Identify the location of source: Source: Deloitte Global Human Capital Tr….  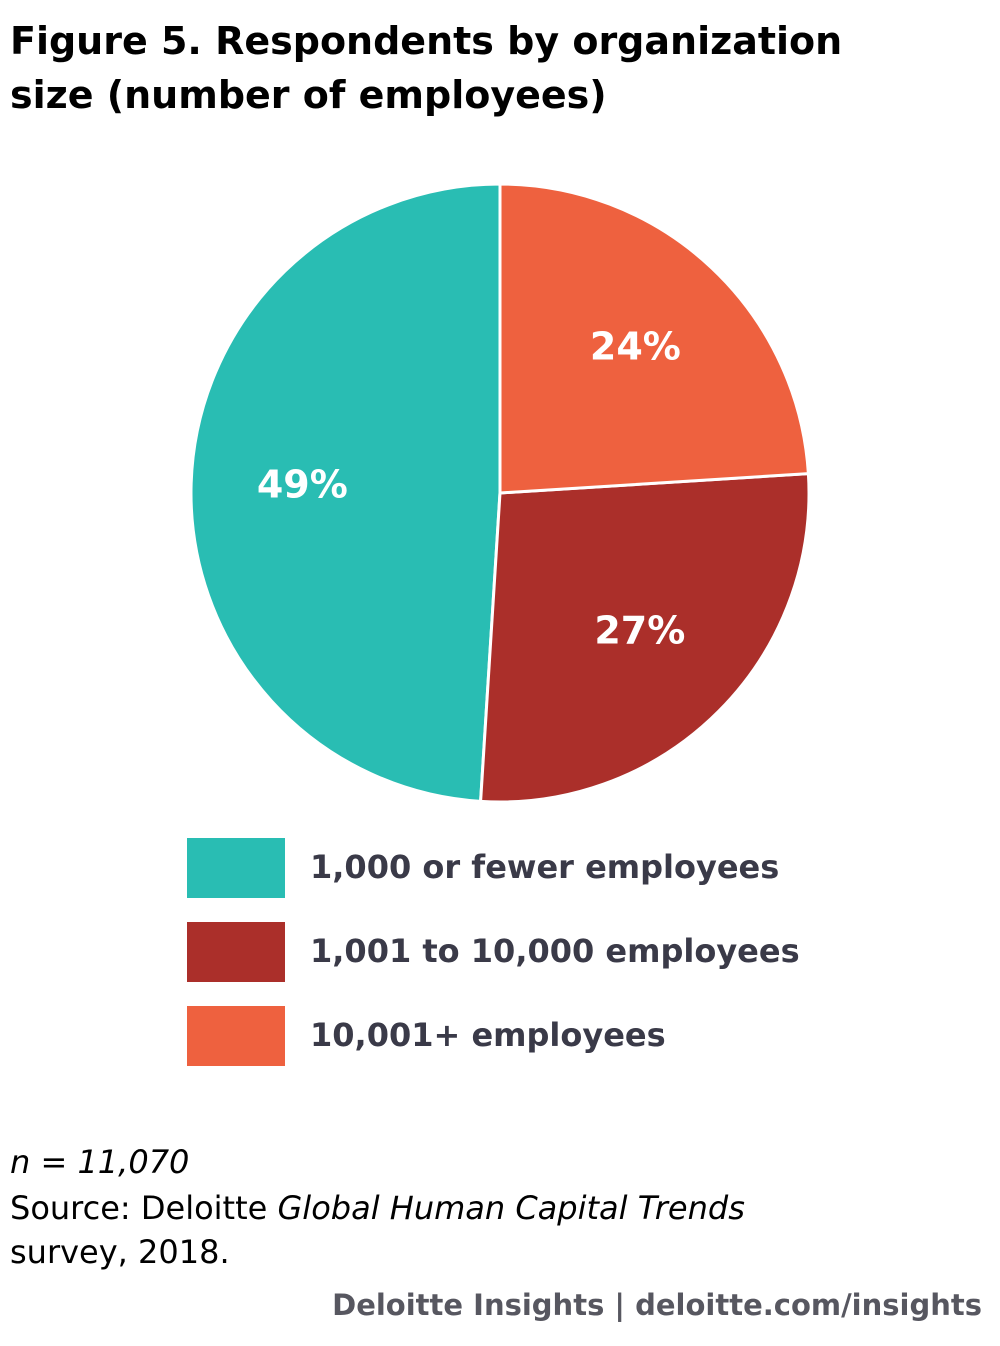
(460, 1230).